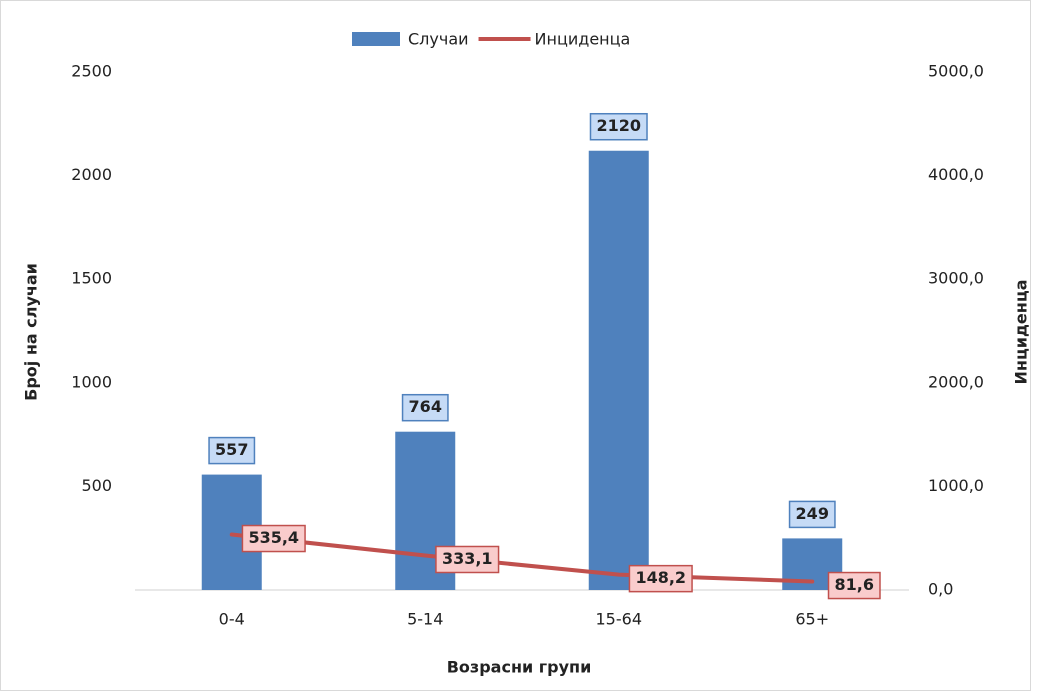  What do you see at coordinates (956, 381) in the screenshot?
I see `y2-tick-label: 2000,0` at bounding box center [956, 381].